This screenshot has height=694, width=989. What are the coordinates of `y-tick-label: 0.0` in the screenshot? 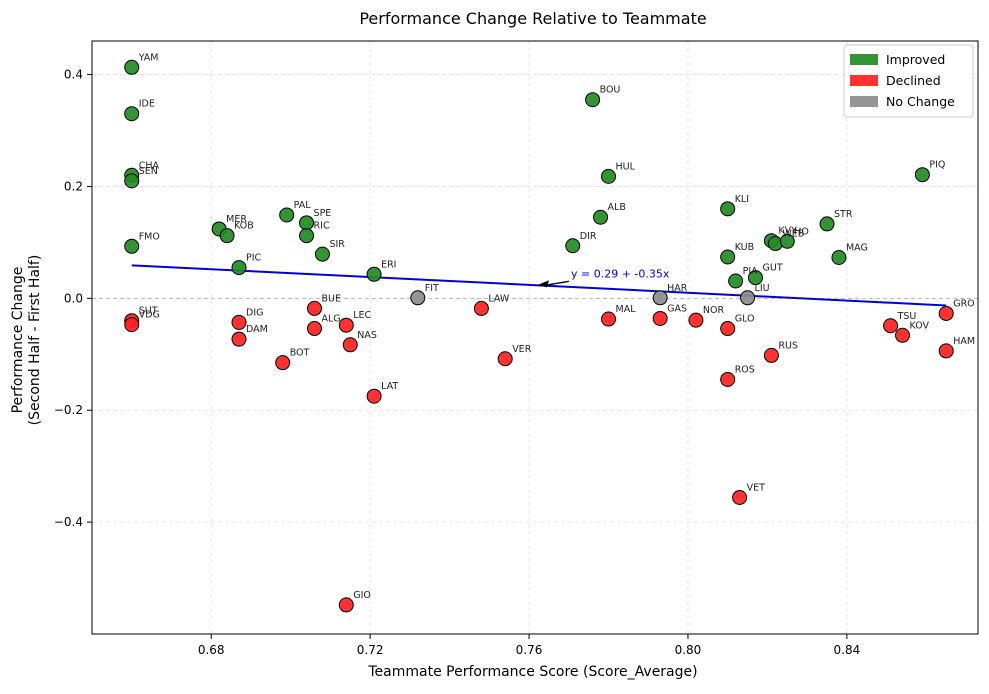 It's located at (73, 298).